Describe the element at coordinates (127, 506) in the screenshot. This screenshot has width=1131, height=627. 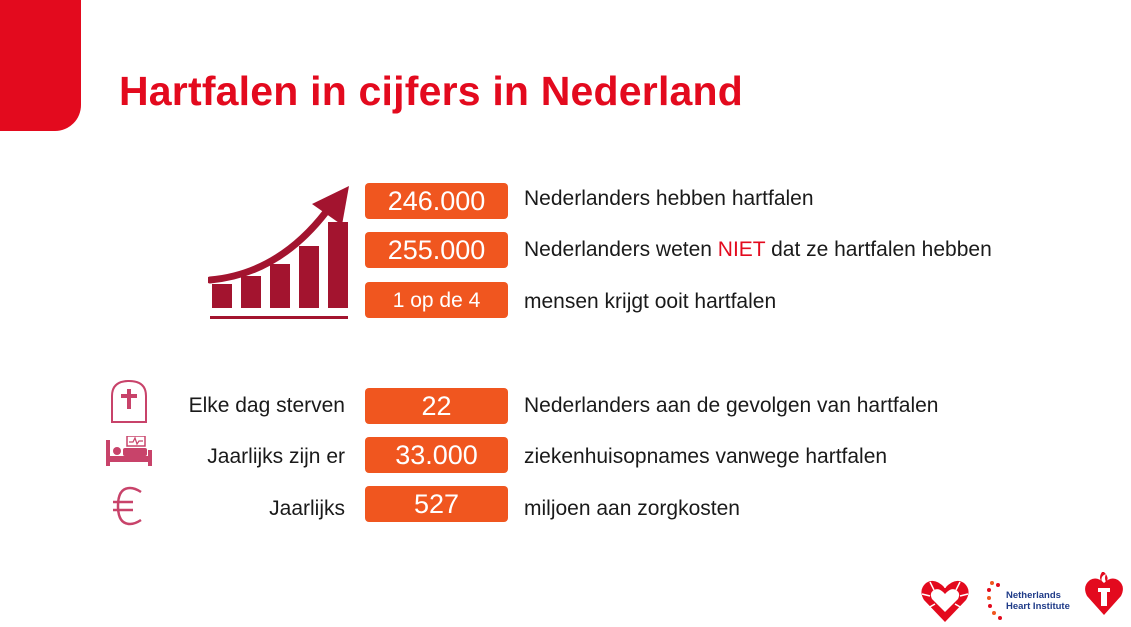
I see `euro-icon` at that location.